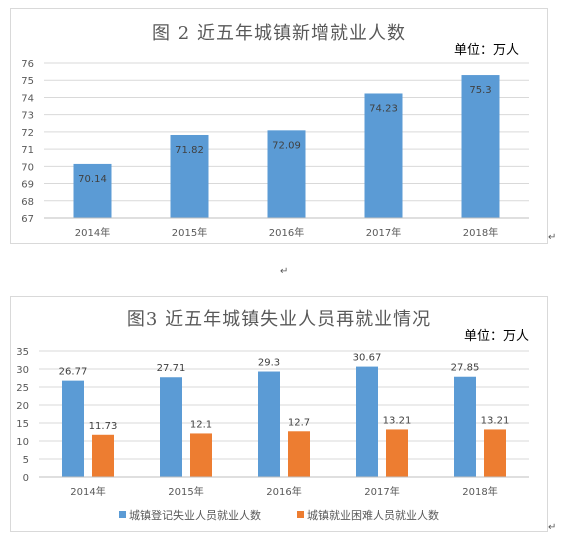  Describe the element at coordinates (279, 33) in the screenshot. I see `chart1-title: 图 2 近五年城镇新增就业人数` at that location.